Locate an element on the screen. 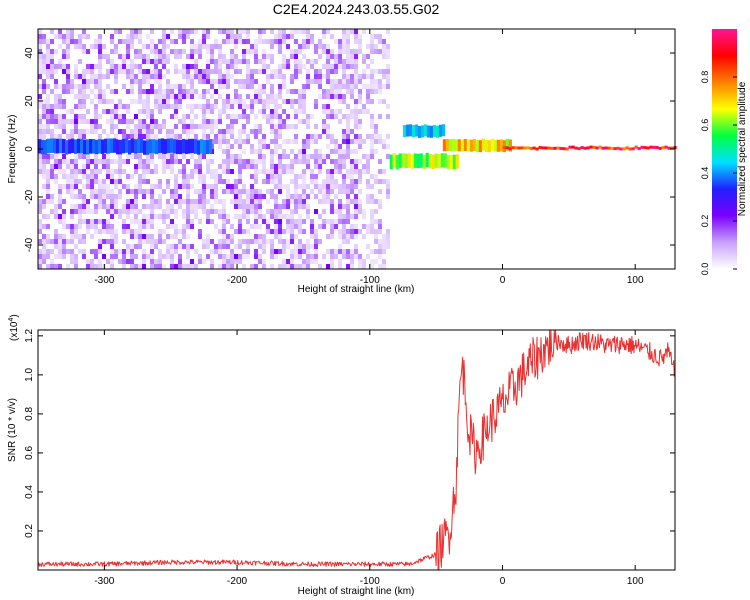 This screenshot has height=600, width=750. y-tick-label: 1.0 is located at coordinates (29, 374).